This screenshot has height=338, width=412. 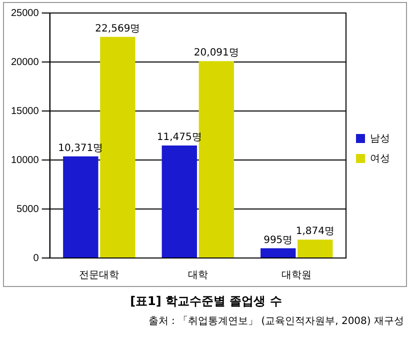 I want to click on y-tick-label: 0, so click(x=36, y=258).